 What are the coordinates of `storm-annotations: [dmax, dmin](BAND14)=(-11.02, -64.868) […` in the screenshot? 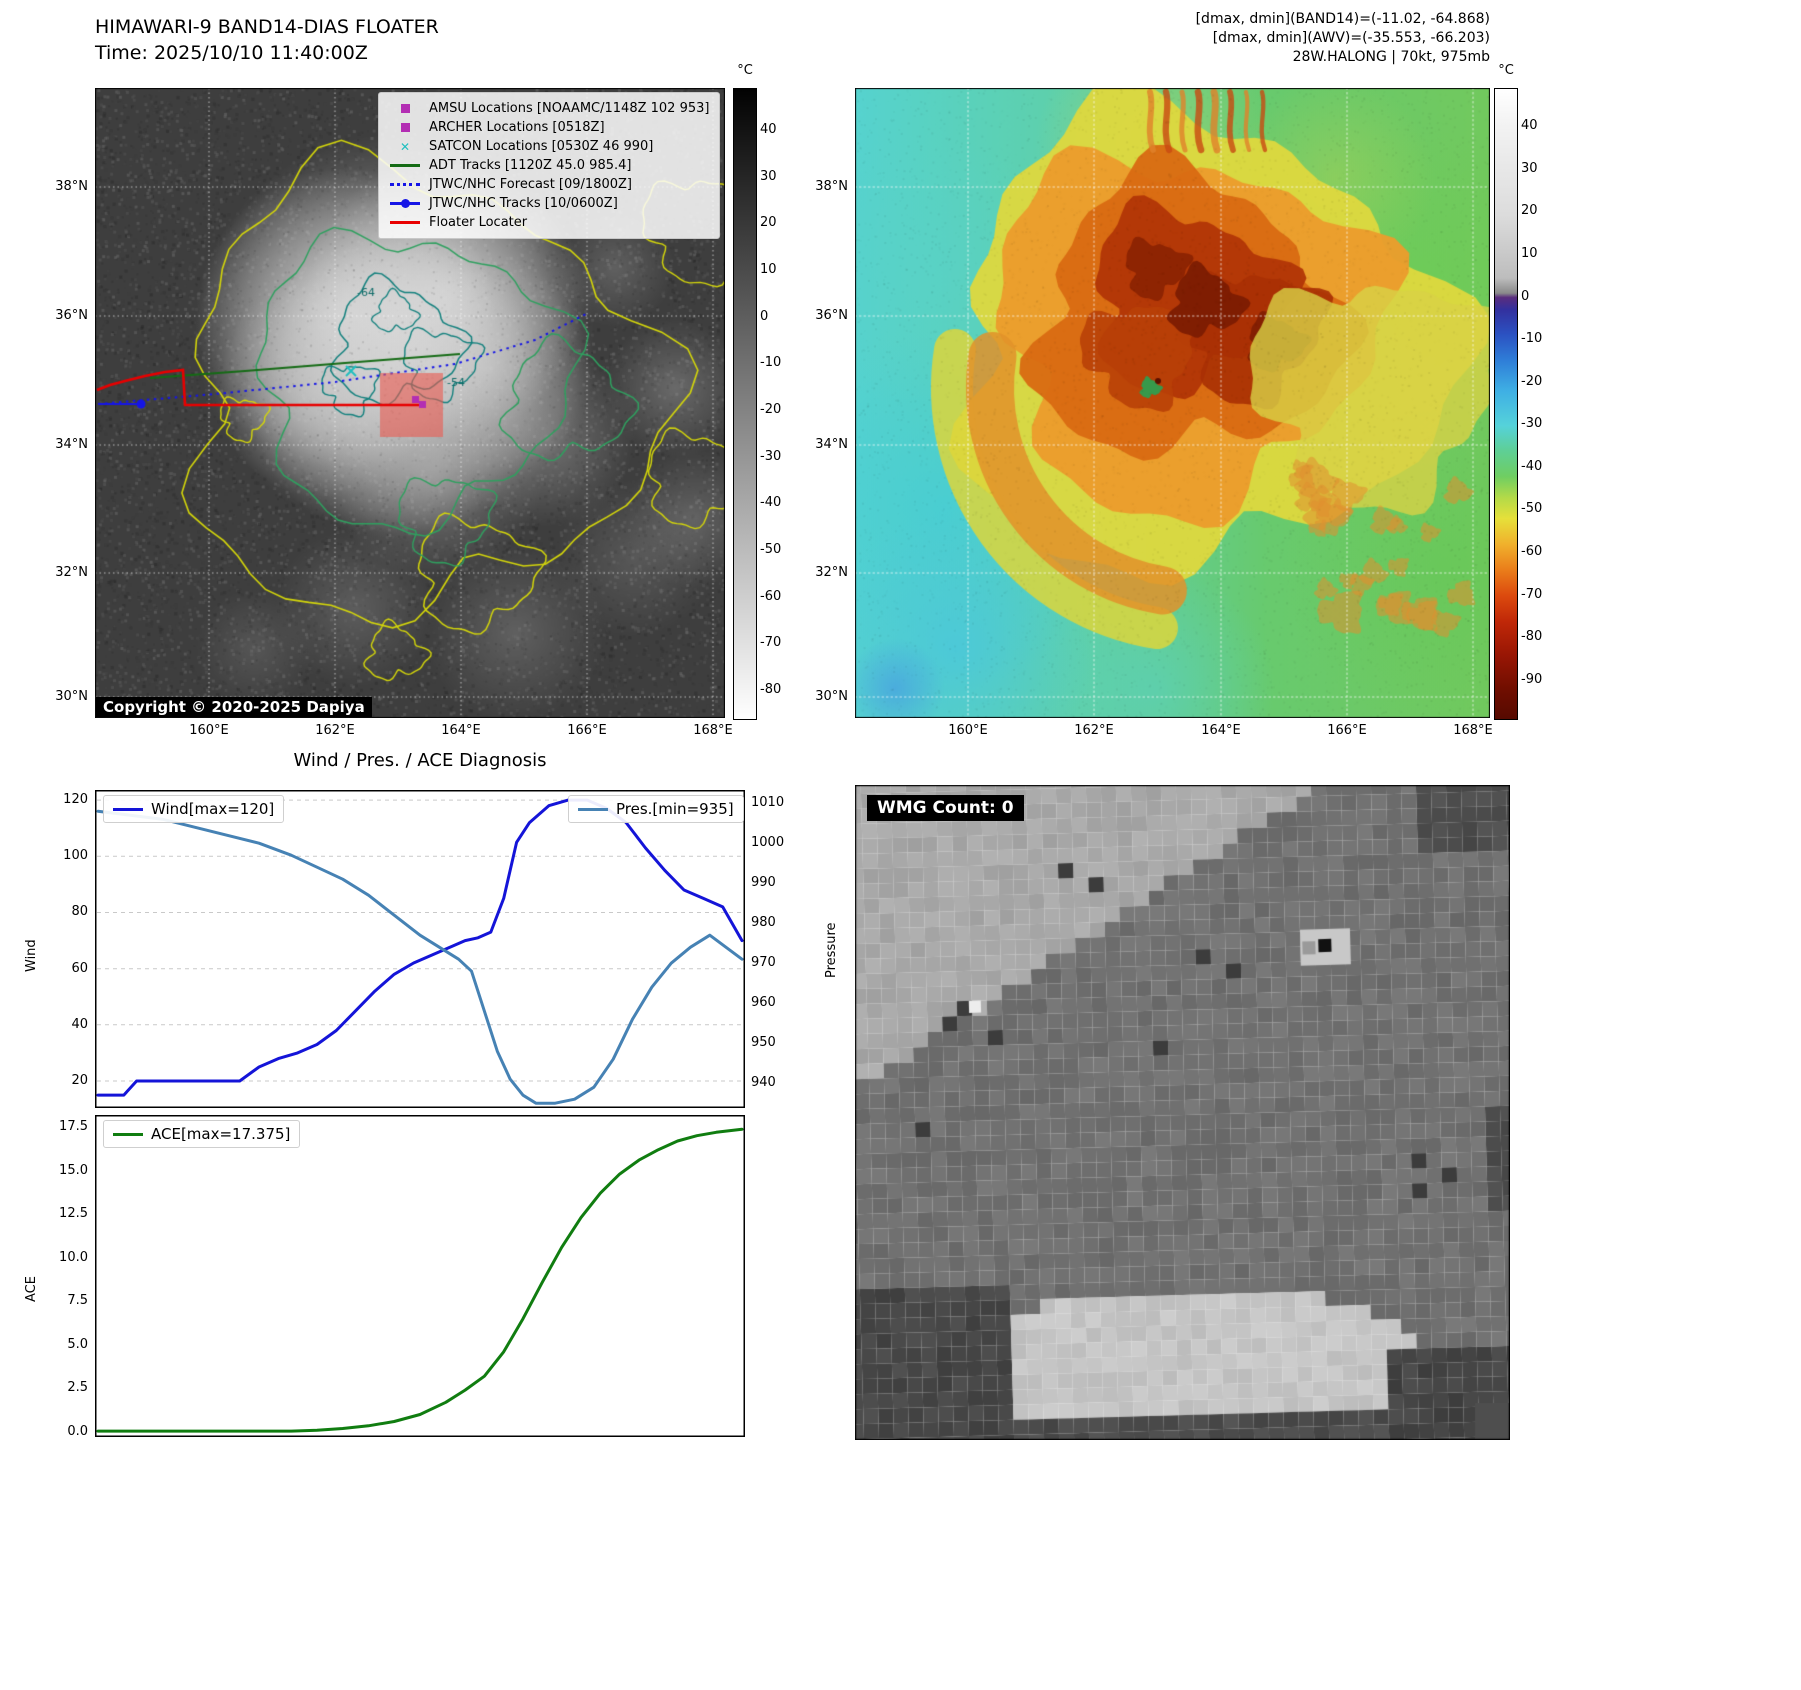 It's located at (1220, 38).